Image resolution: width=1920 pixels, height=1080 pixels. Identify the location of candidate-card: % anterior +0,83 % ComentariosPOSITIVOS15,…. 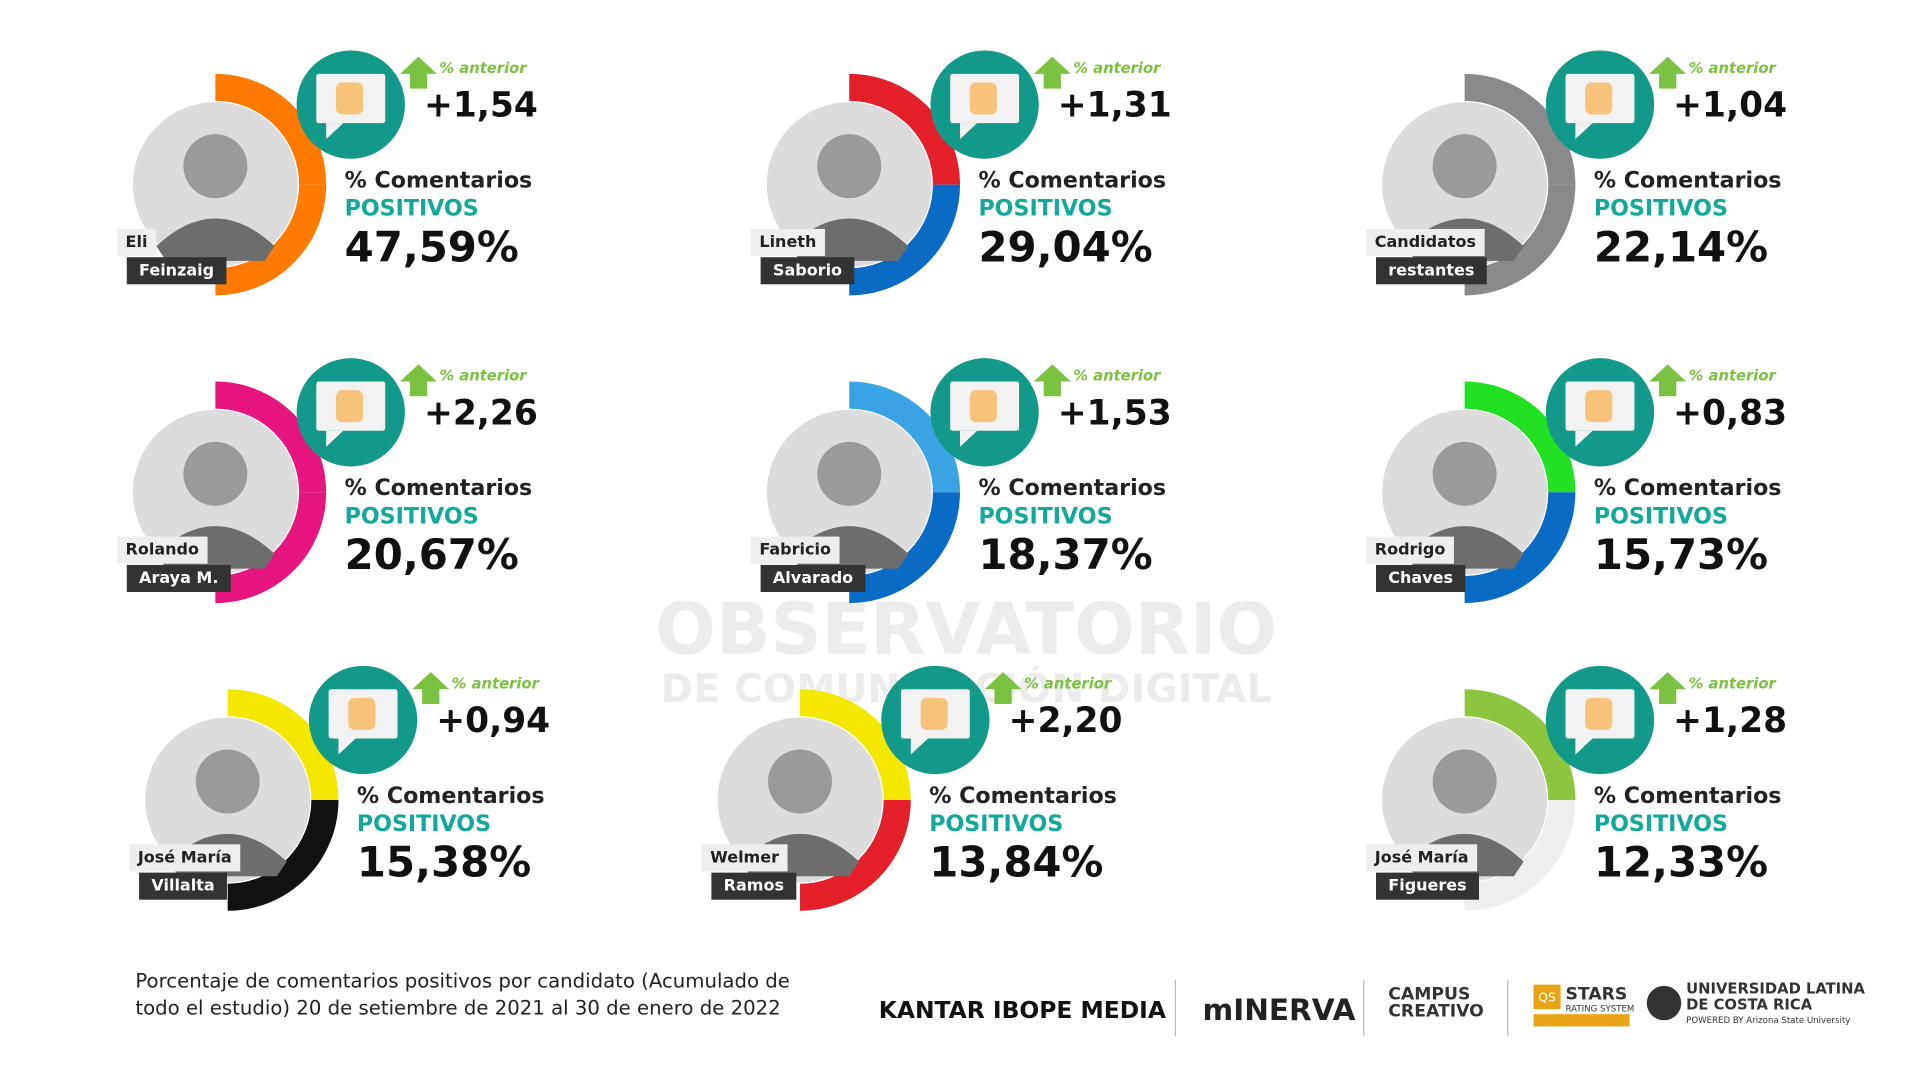
(1576, 481).